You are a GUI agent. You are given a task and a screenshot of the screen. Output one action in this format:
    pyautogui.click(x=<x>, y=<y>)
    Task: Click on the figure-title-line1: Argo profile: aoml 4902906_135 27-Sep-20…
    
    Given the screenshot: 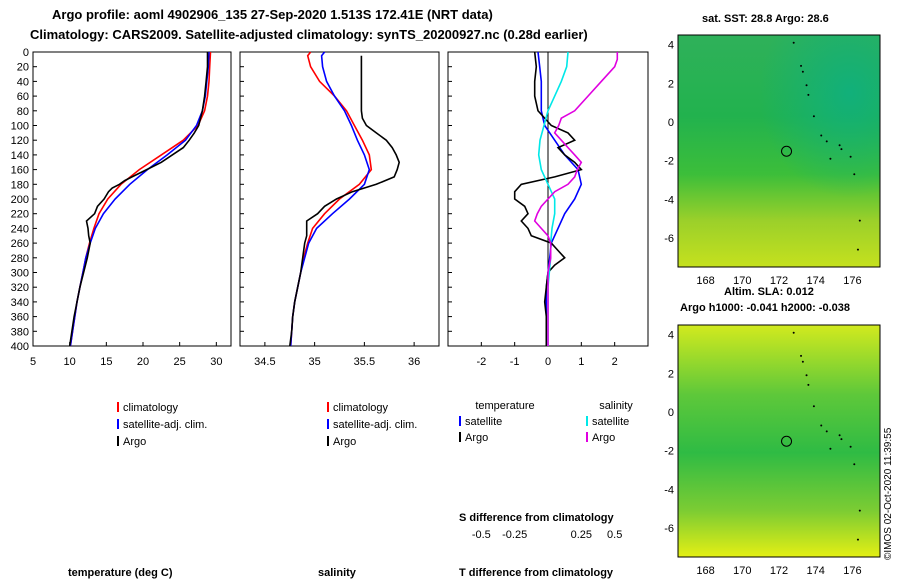 What is the action you would take?
    pyautogui.click(x=272, y=14)
    